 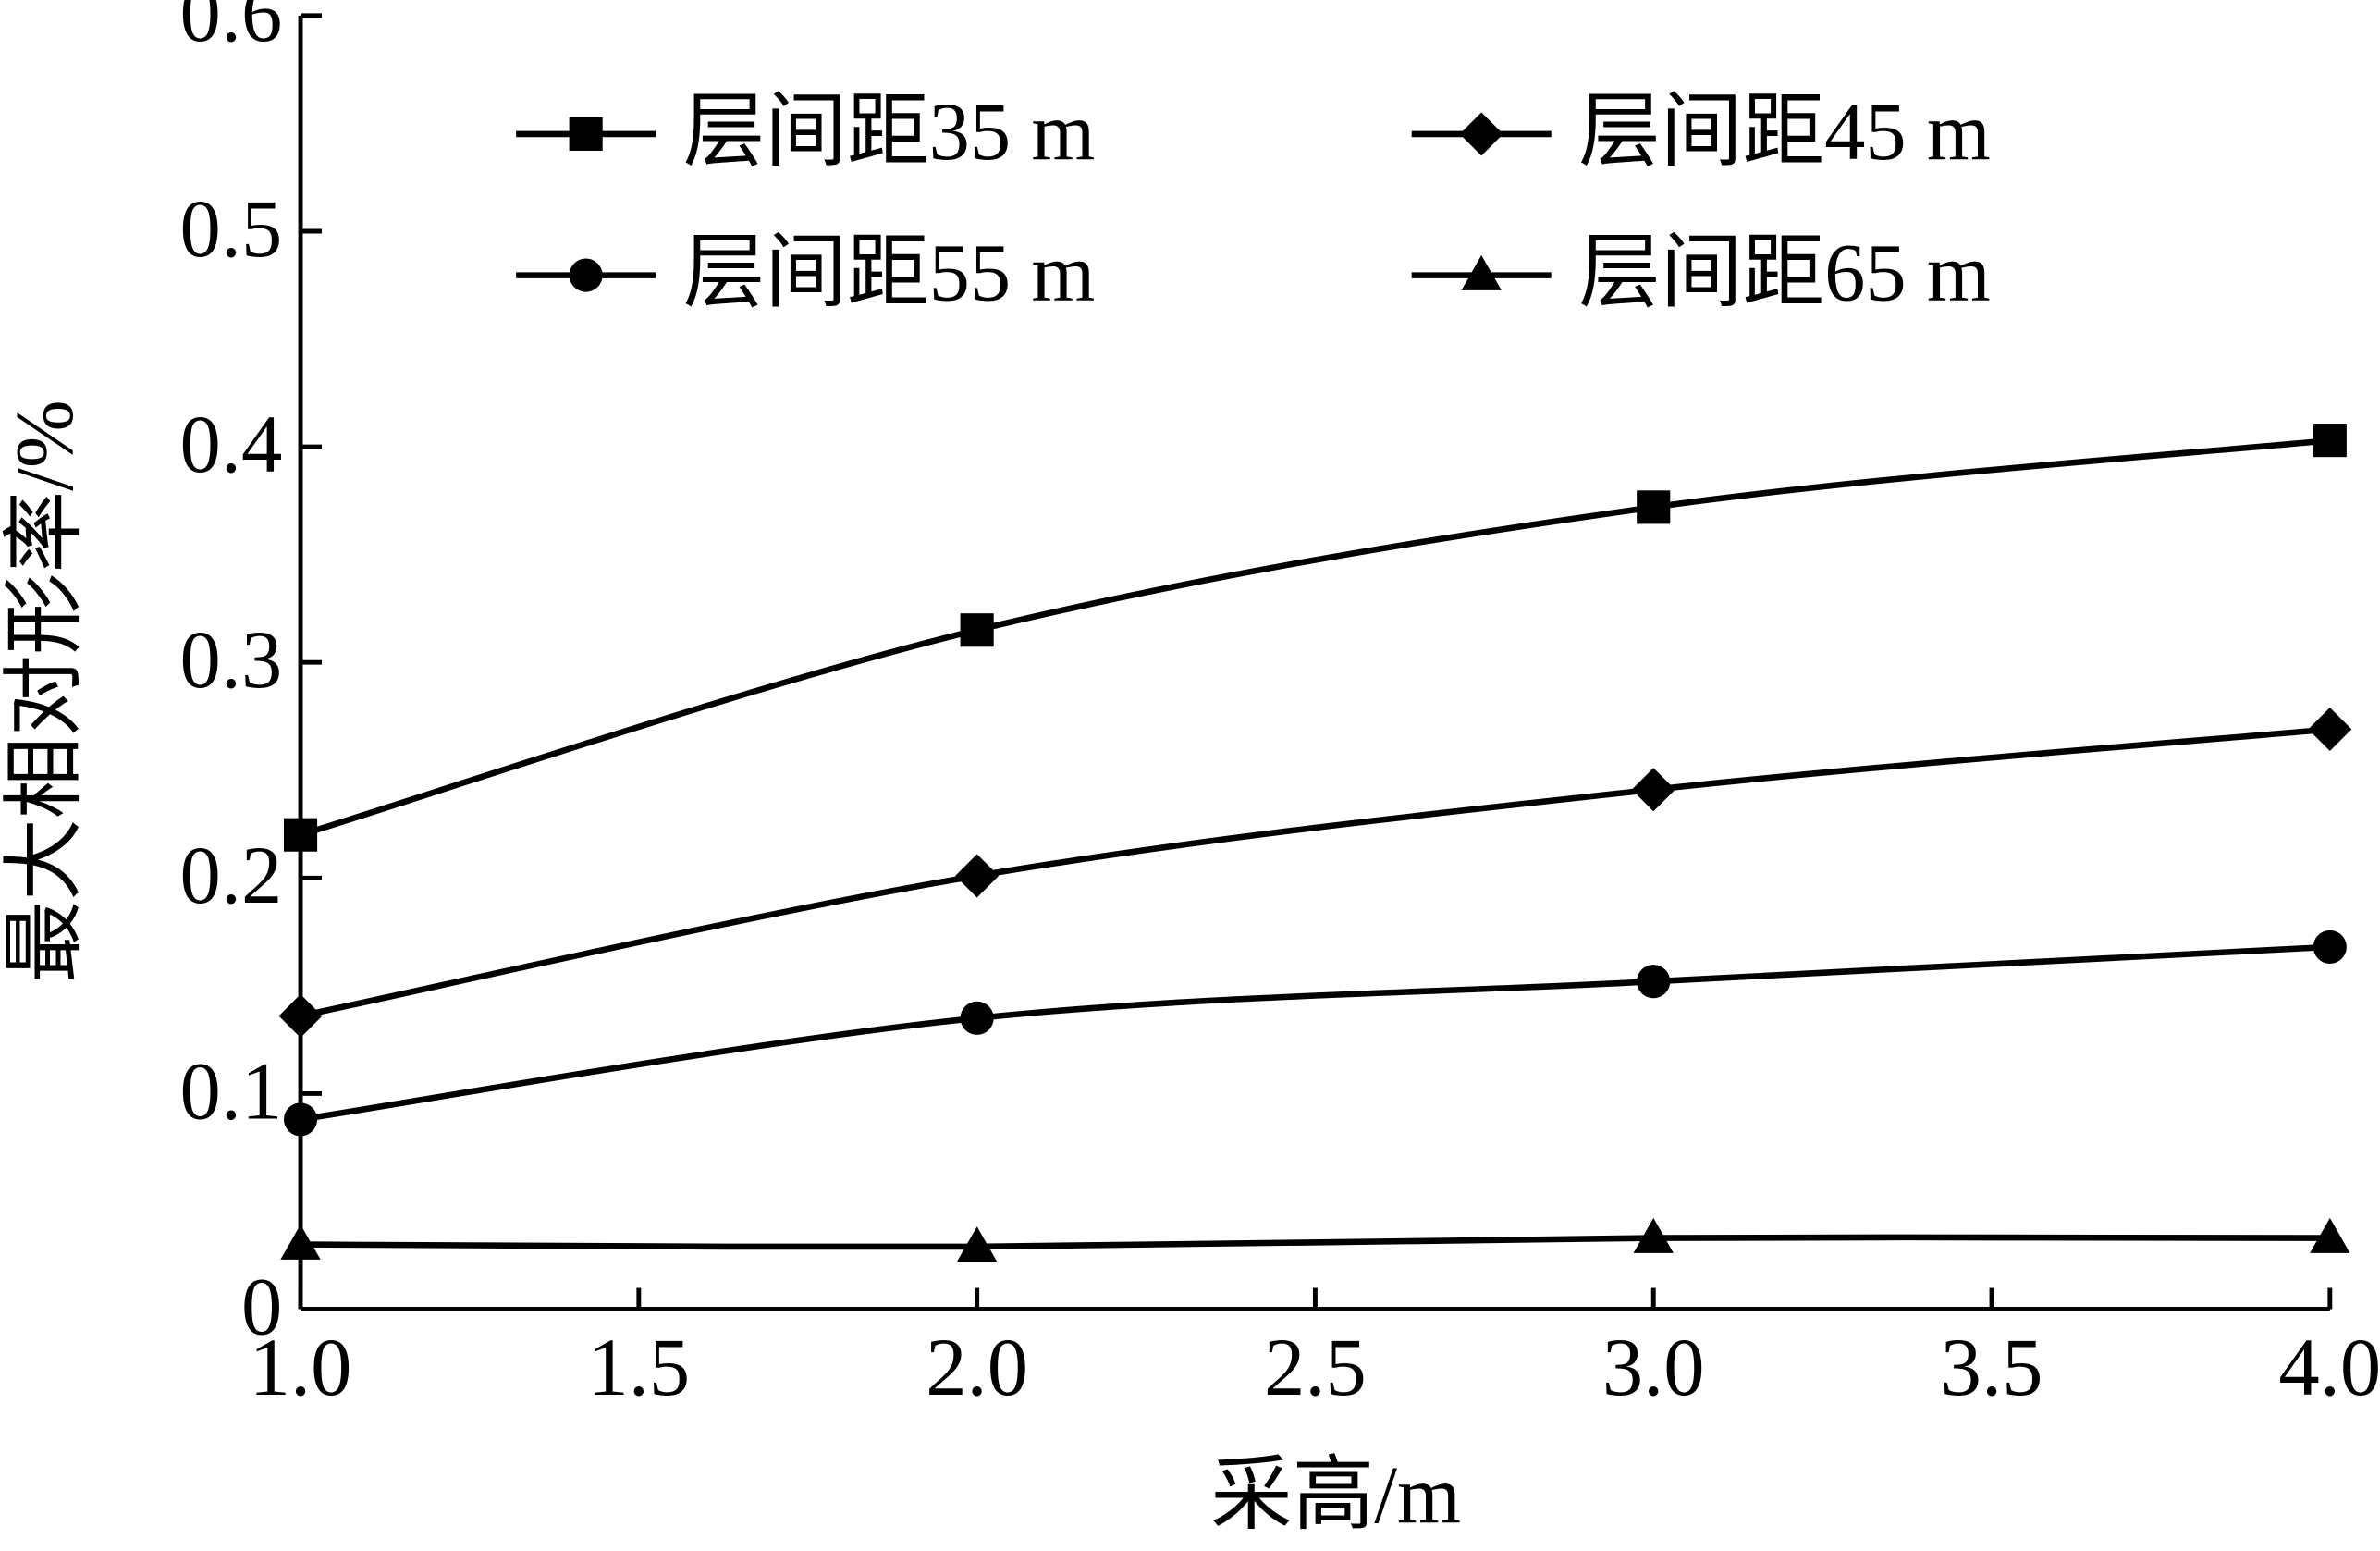 What do you see at coordinates (1784, 132) in the screenshot?
I see `legend-label: 层间距45 m` at bounding box center [1784, 132].